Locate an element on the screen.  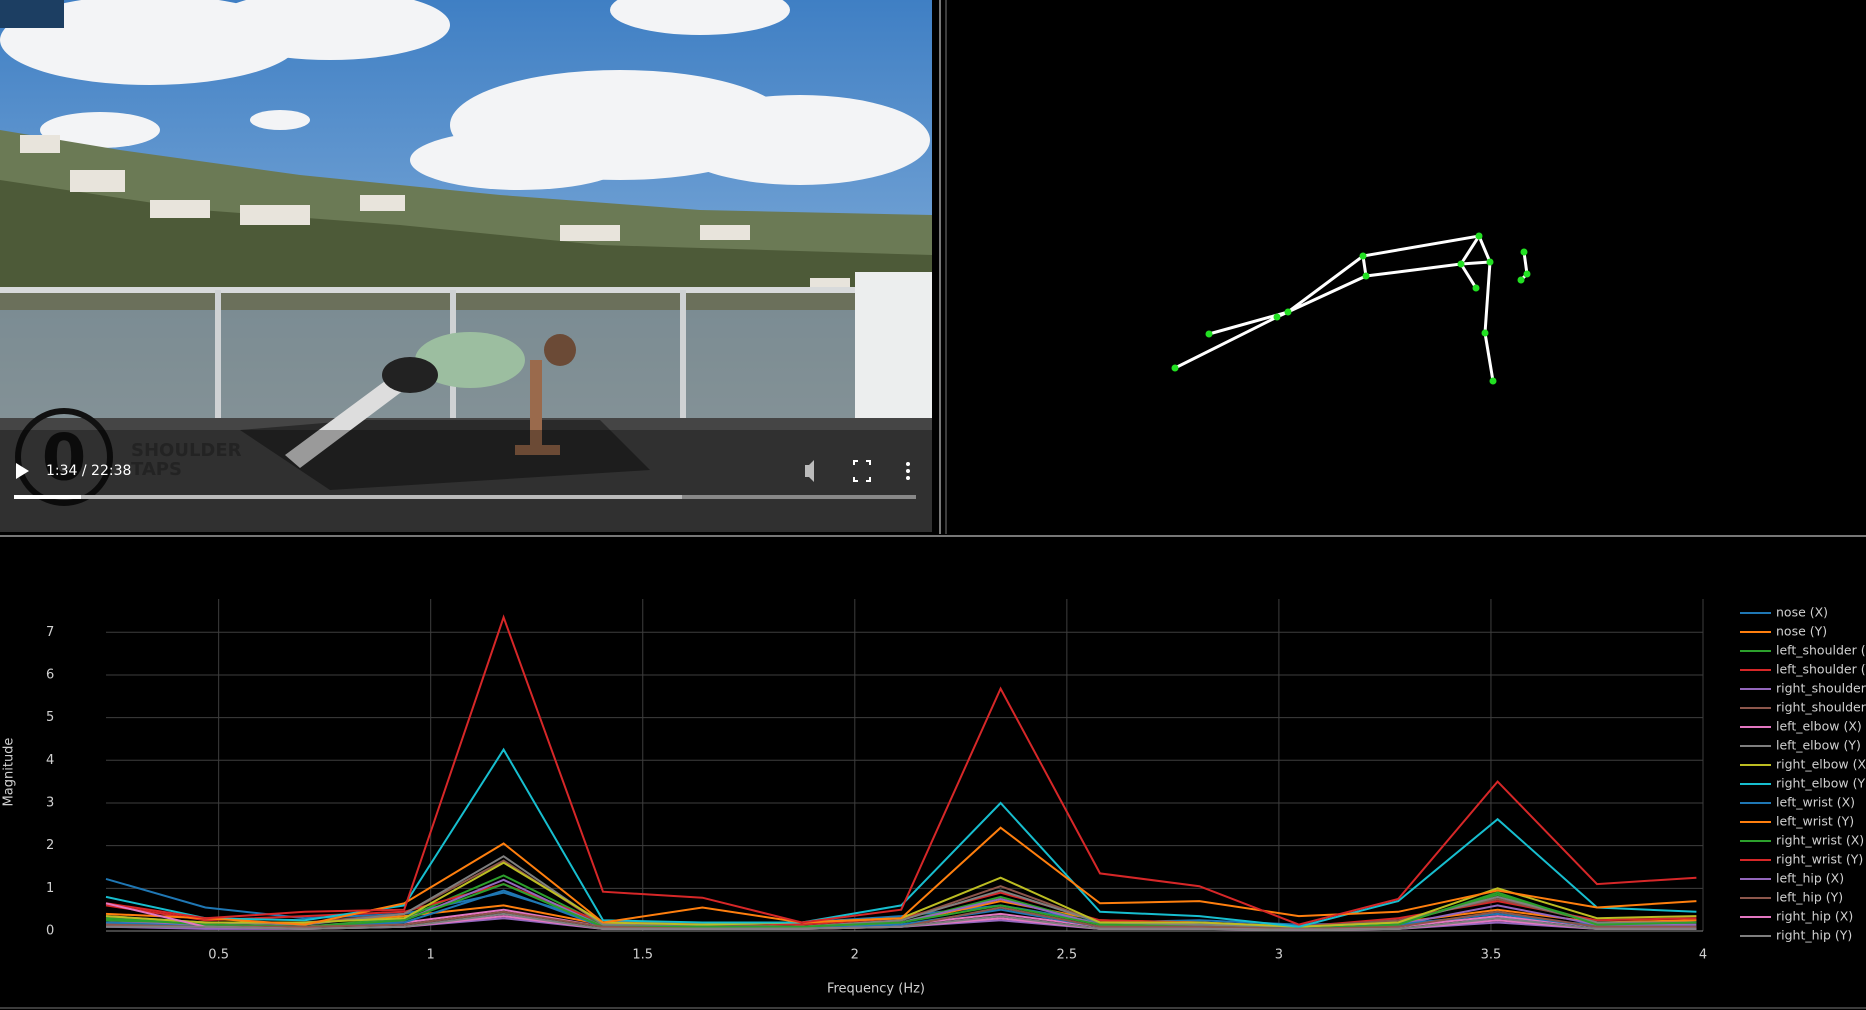
y-tick-label: 5 is located at coordinates (50, 717).